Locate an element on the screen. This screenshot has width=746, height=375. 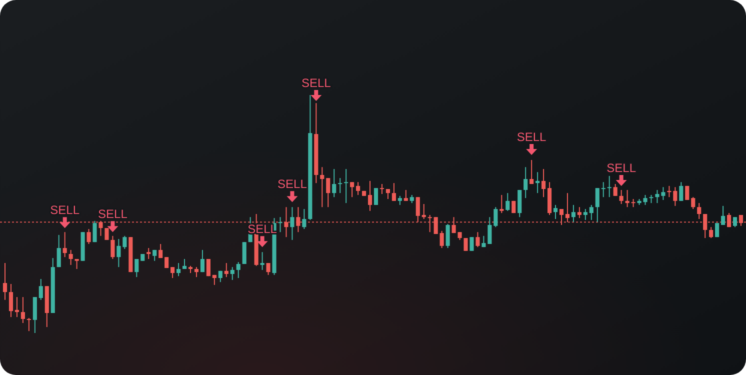
series-label: SELL is located at coordinates (65, 210).